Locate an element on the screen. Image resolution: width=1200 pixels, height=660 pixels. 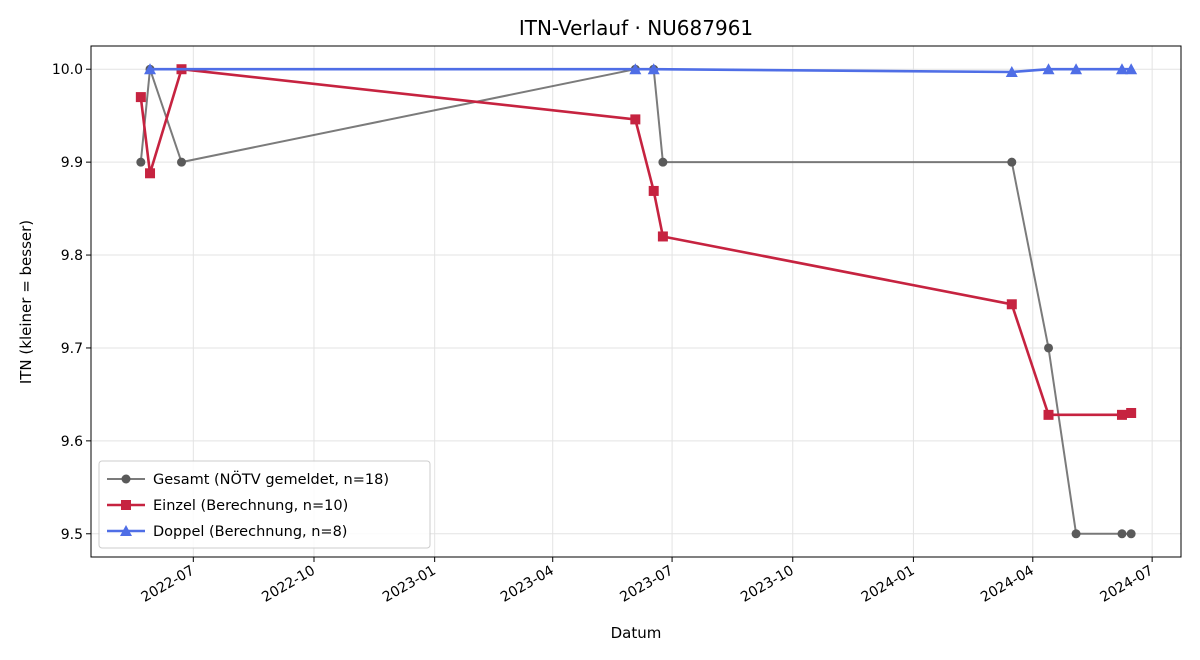
y-tick-label: 9.5 is located at coordinates (72, 535).